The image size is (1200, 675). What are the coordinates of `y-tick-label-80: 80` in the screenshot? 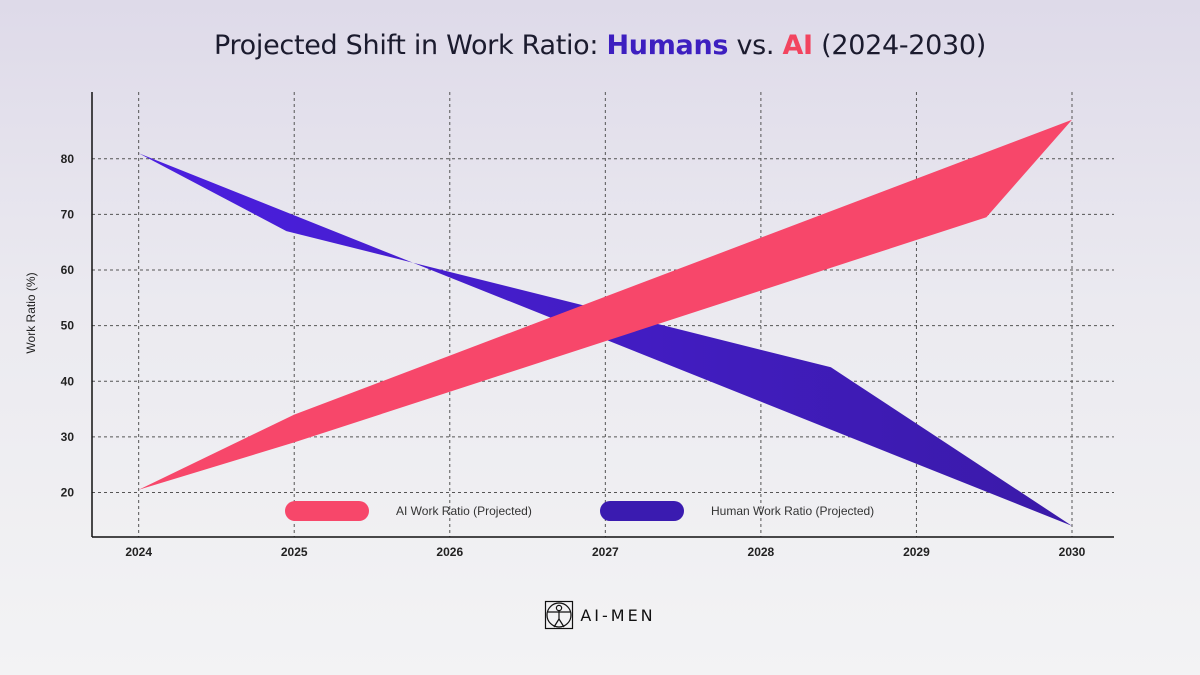 It's located at (68, 159).